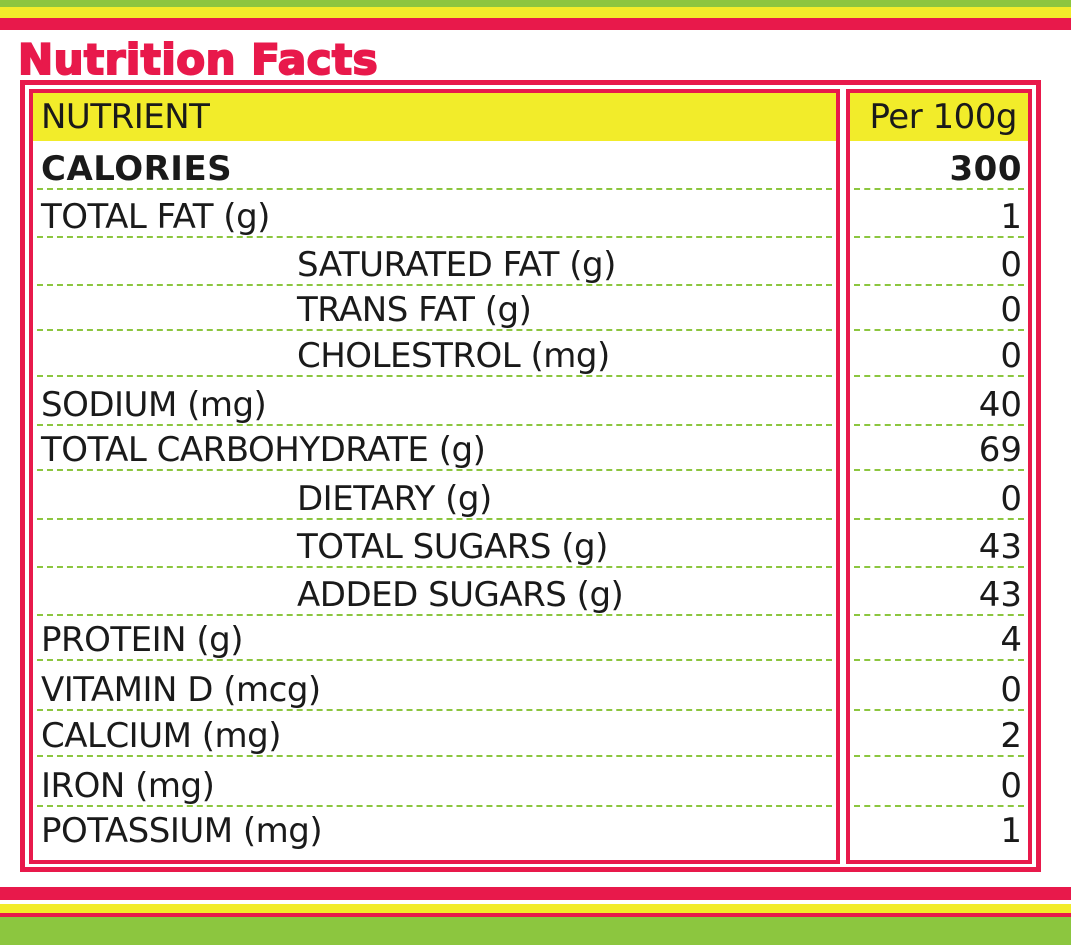 The height and width of the screenshot is (945, 1071). What do you see at coordinates (535, 908) in the screenshot?
I see `bottom-stripe-yellow` at bounding box center [535, 908].